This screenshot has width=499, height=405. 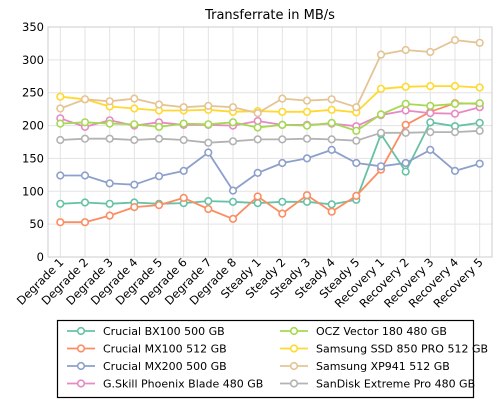 What do you see at coordinates (383, 366) in the screenshot?
I see `legend-label: Samsung XP941 512 GB` at bounding box center [383, 366].